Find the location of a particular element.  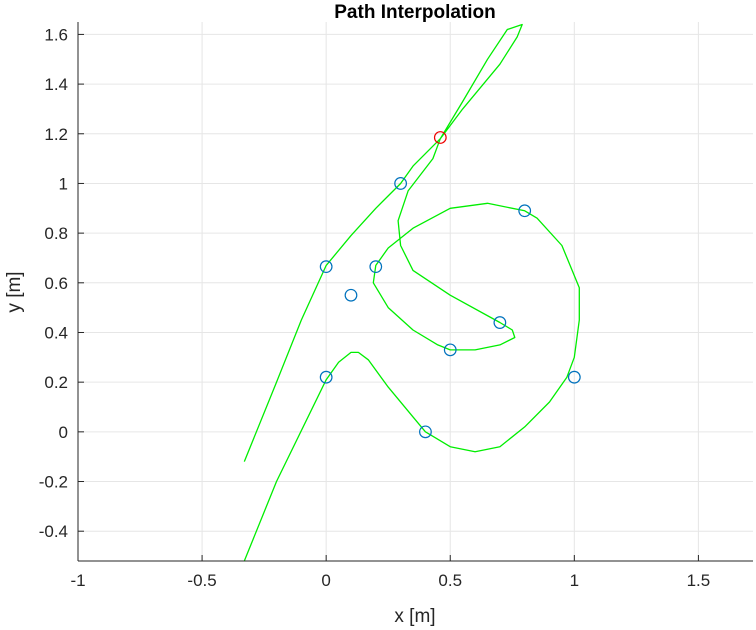

y-tick-label: 0.2 is located at coordinates (56, 382).